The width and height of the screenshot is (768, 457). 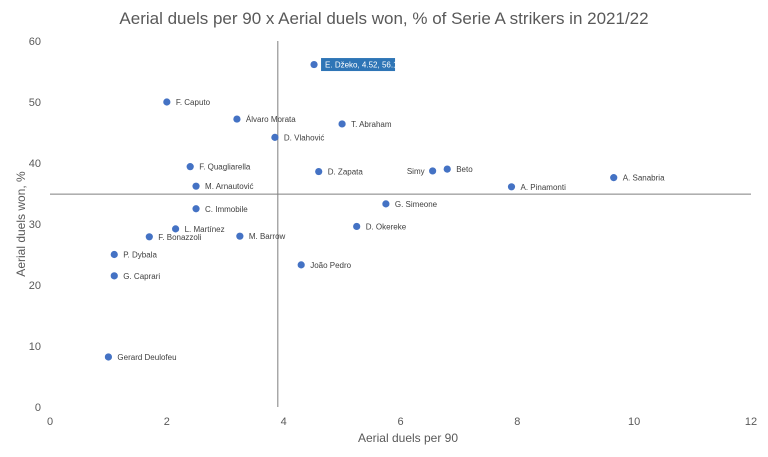 What do you see at coordinates (146, 357) in the screenshot?
I see `data-point-label: Gerard Deulofeu` at bounding box center [146, 357].